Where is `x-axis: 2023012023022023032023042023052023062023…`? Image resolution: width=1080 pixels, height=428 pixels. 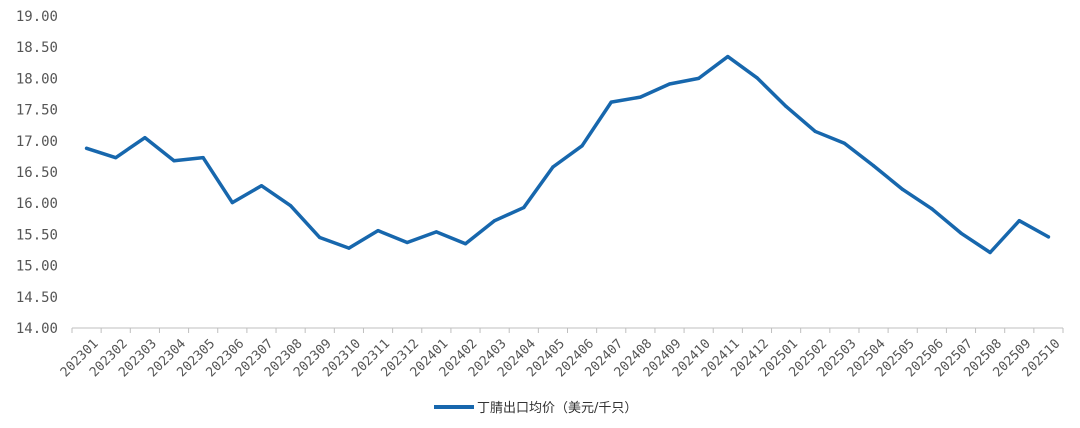 x-axis: 2023012023022023032023042023052023062023… is located at coordinates (561, 354).